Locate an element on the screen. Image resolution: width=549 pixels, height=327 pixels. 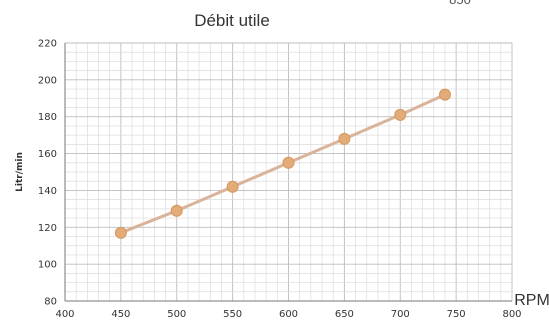
y-axis-label: Litr/min is located at coordinates (20, 172).